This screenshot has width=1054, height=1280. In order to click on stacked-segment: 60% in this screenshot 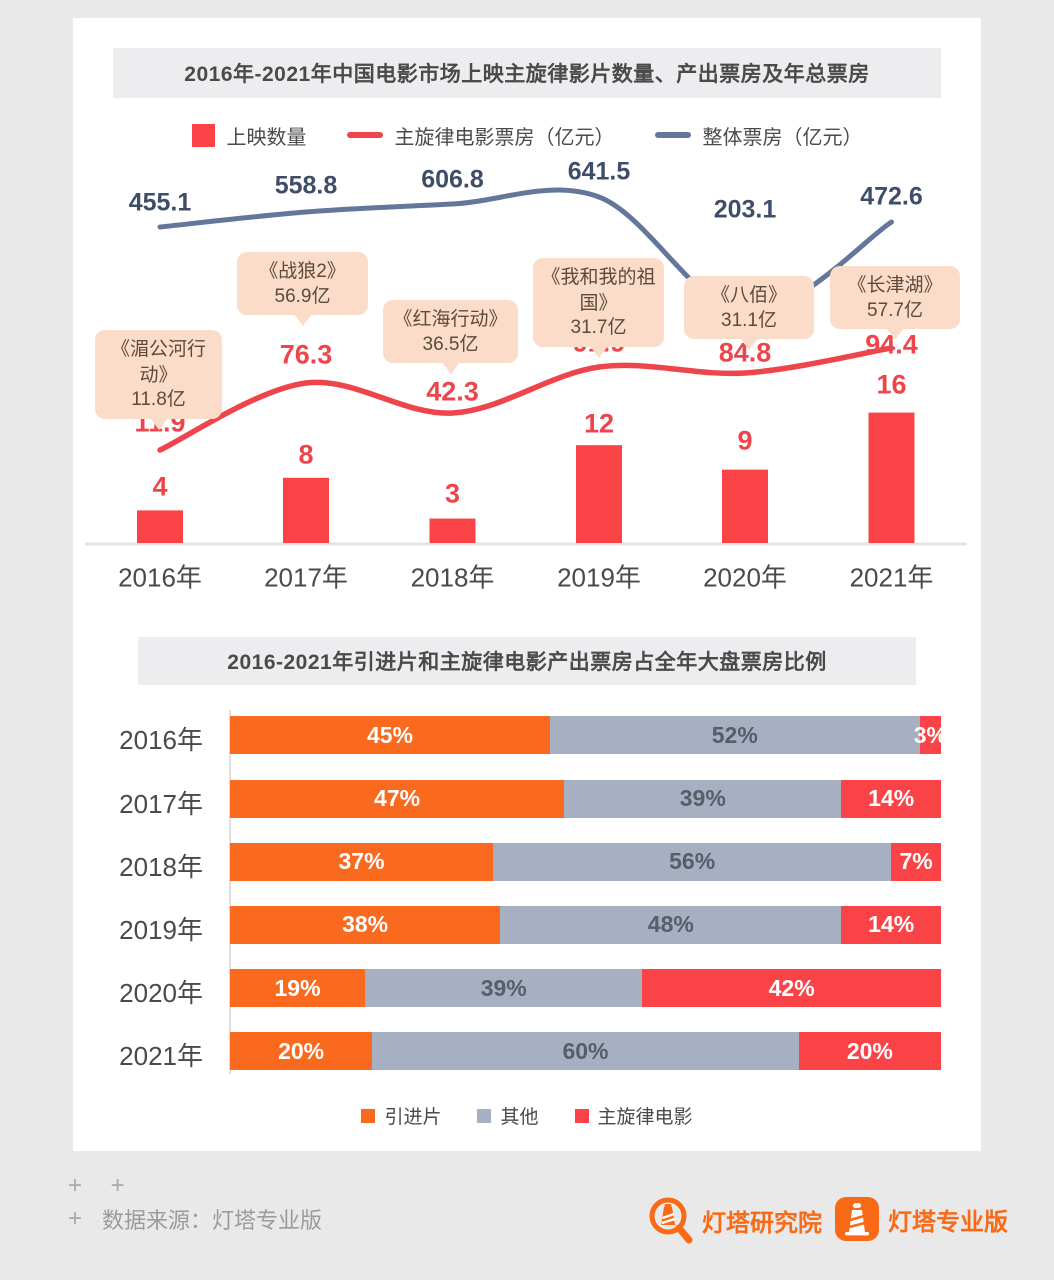, I will do `click(585, 1051)`.